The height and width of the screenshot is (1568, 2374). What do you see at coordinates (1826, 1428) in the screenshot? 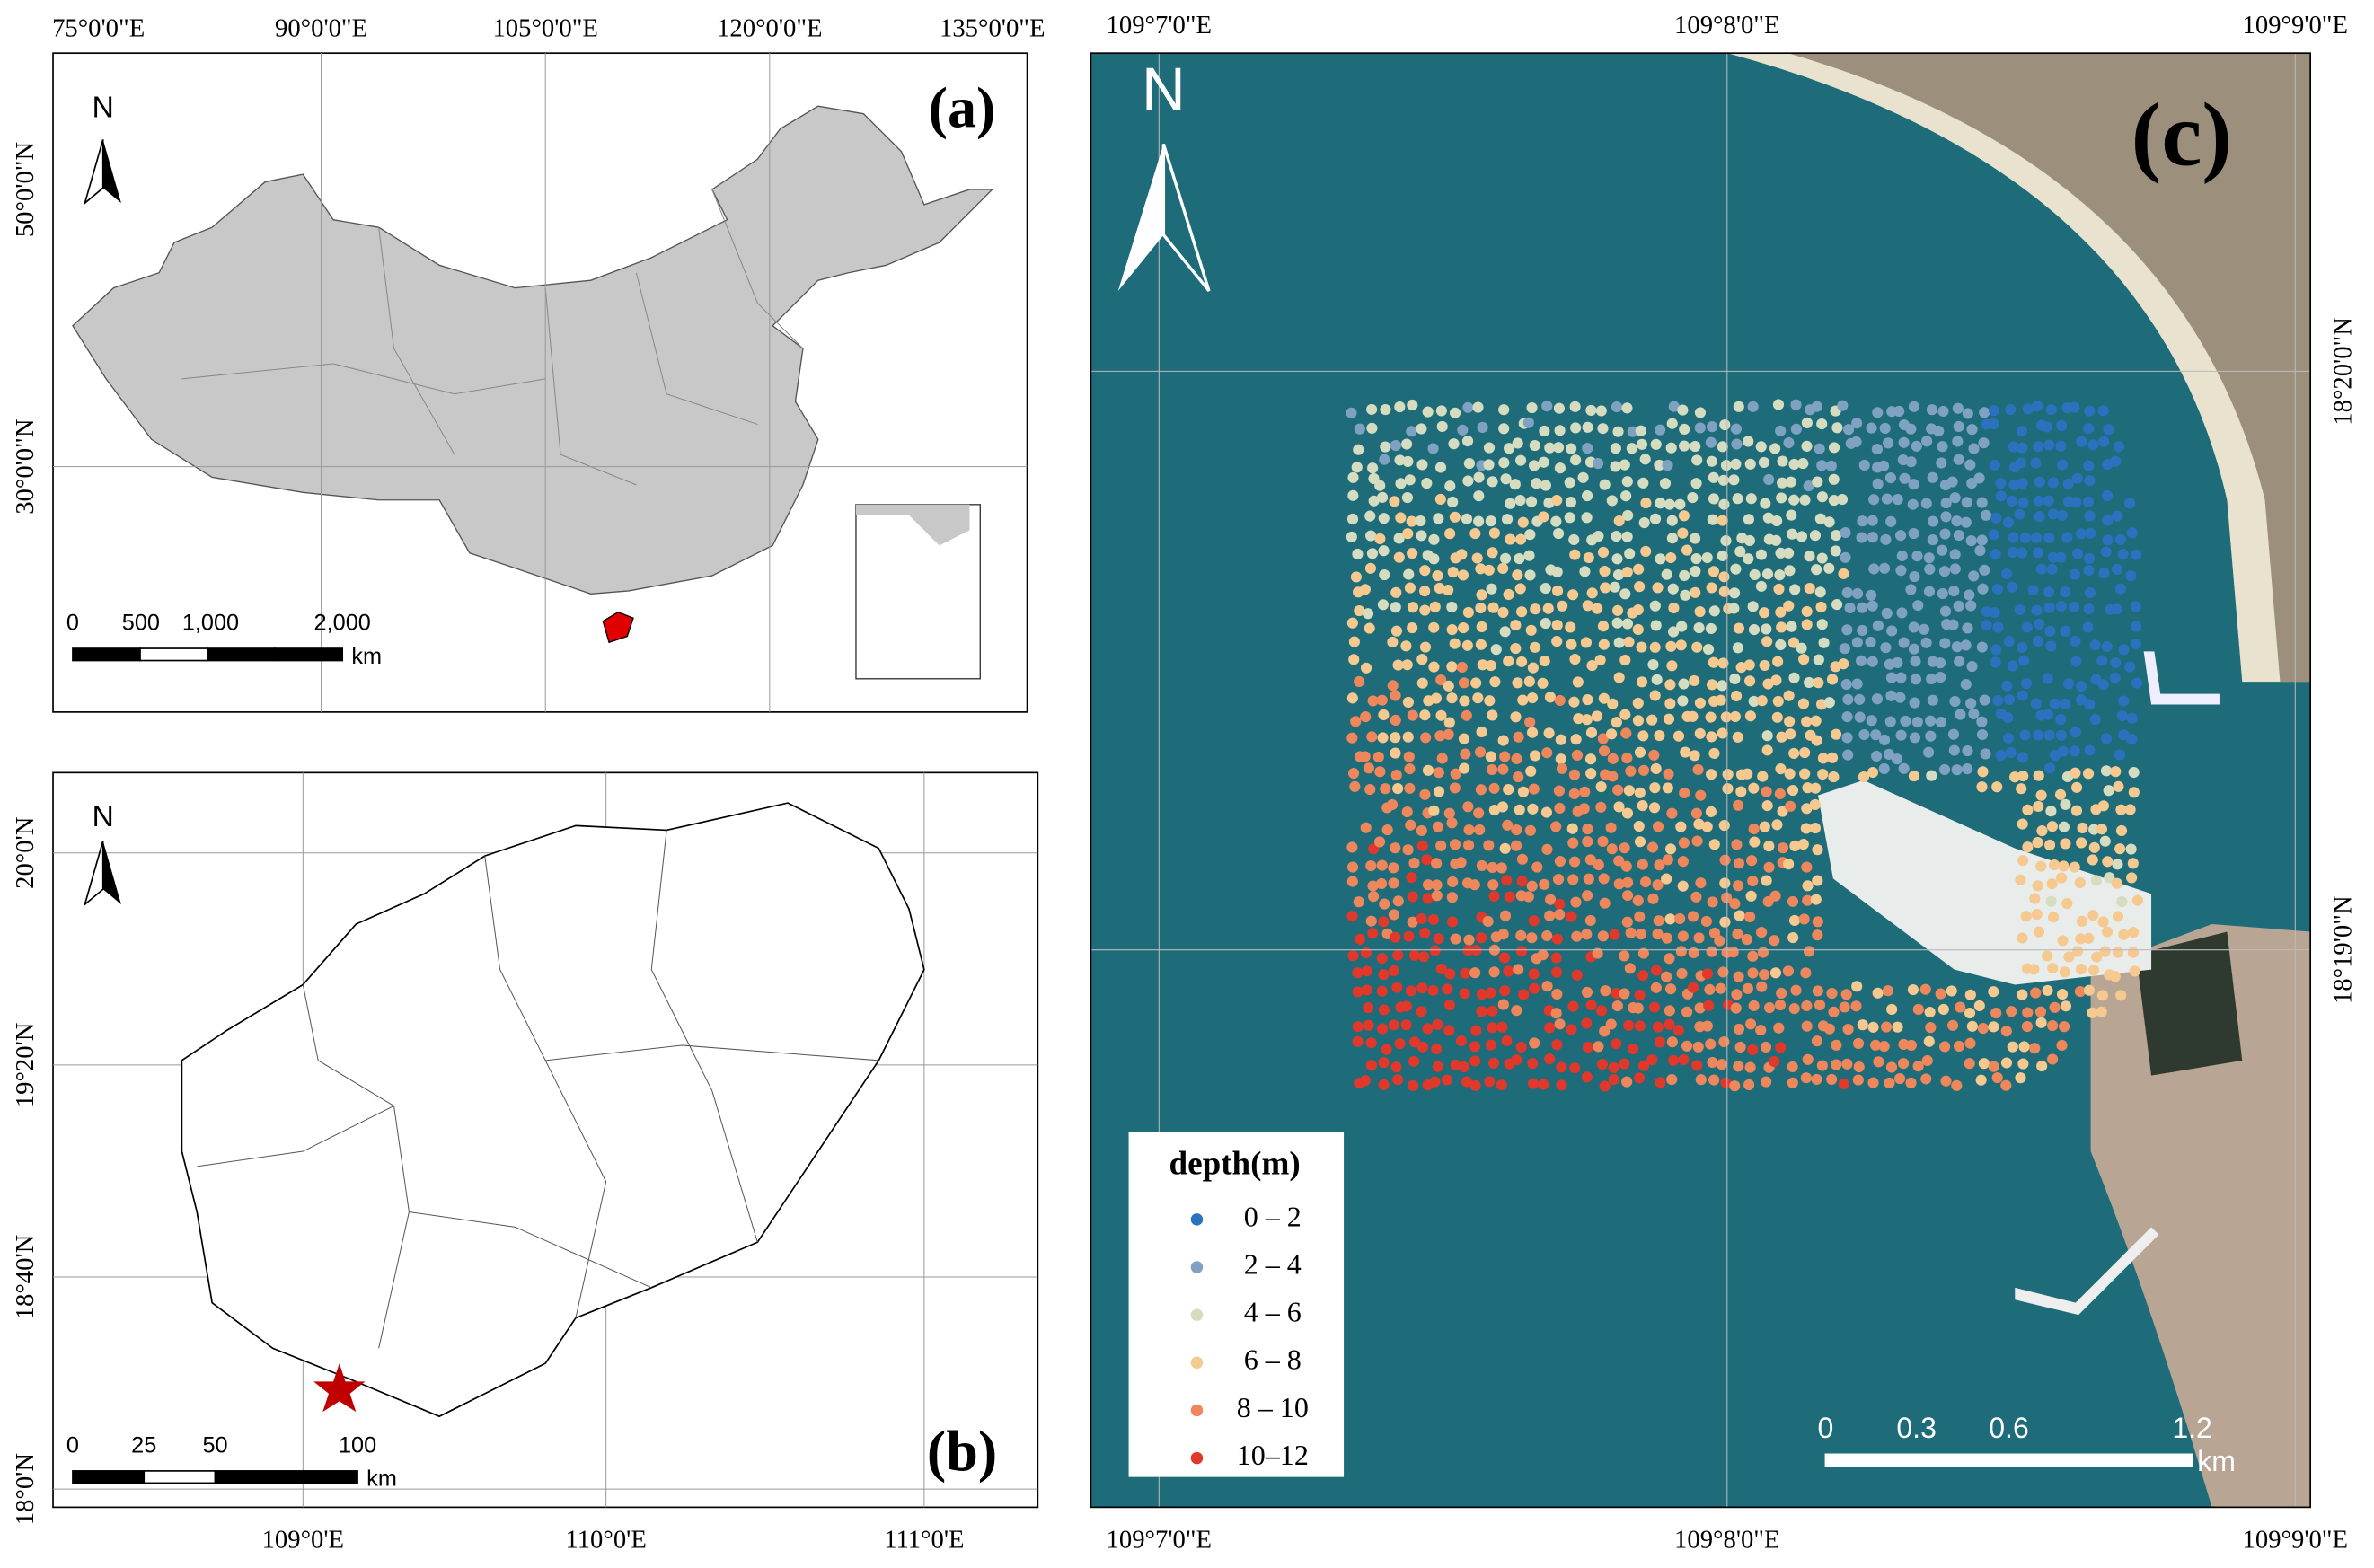
I see `scale-label: 0` at bounding box center [1826, 1428].